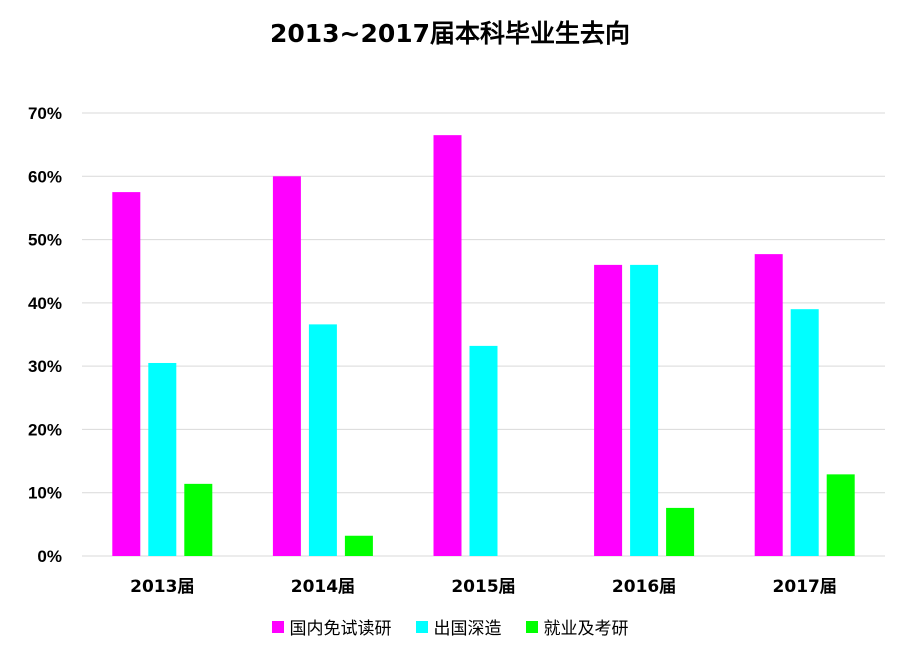 This screenshot has height=656, width=900. I want to click on legend-label: 国内免试读研, so click(340, 629).